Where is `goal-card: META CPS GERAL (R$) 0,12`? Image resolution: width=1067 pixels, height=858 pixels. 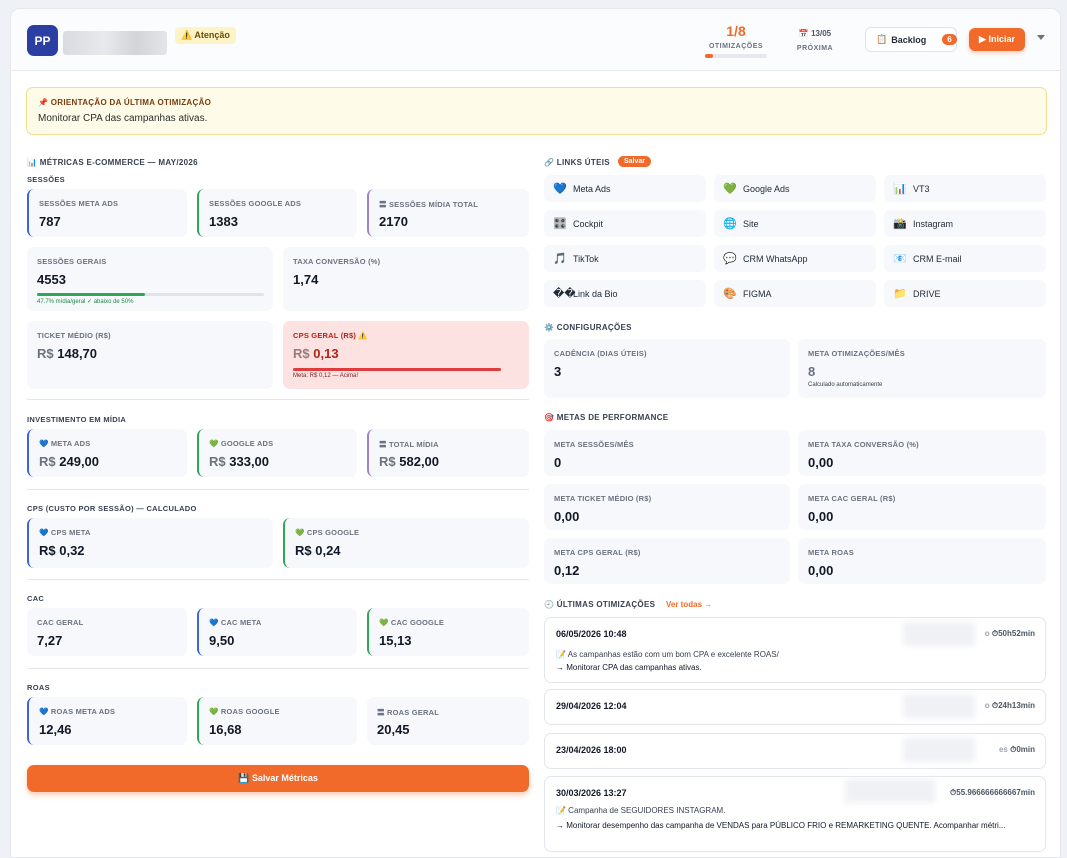 goal-card: META CPS GERAL (R$) 0,12 is located at coordinates (667, 561).